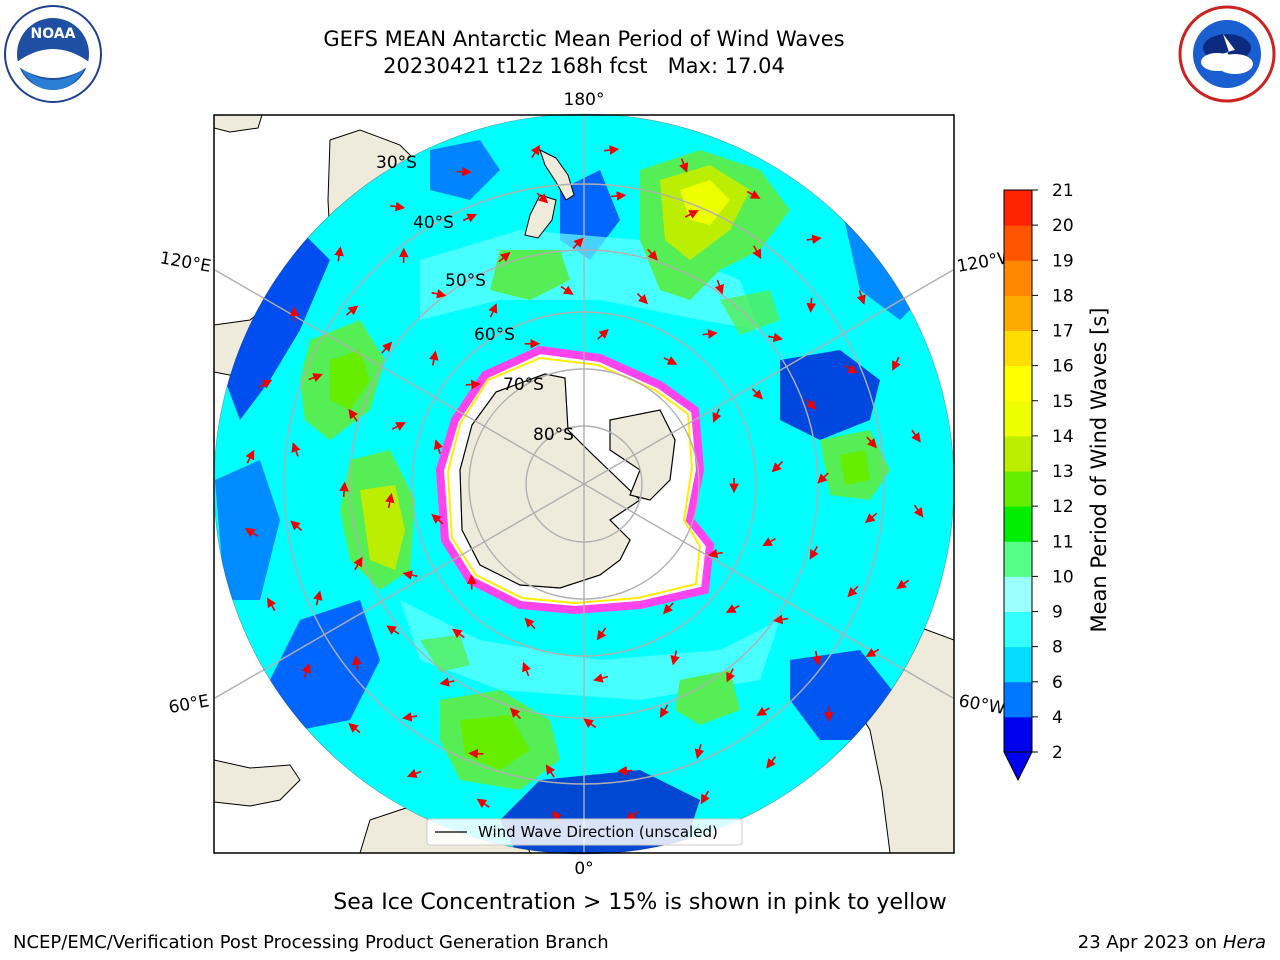  I want to click on map-legend: Wind Wave Direction (unscaled), so click(584, 832).